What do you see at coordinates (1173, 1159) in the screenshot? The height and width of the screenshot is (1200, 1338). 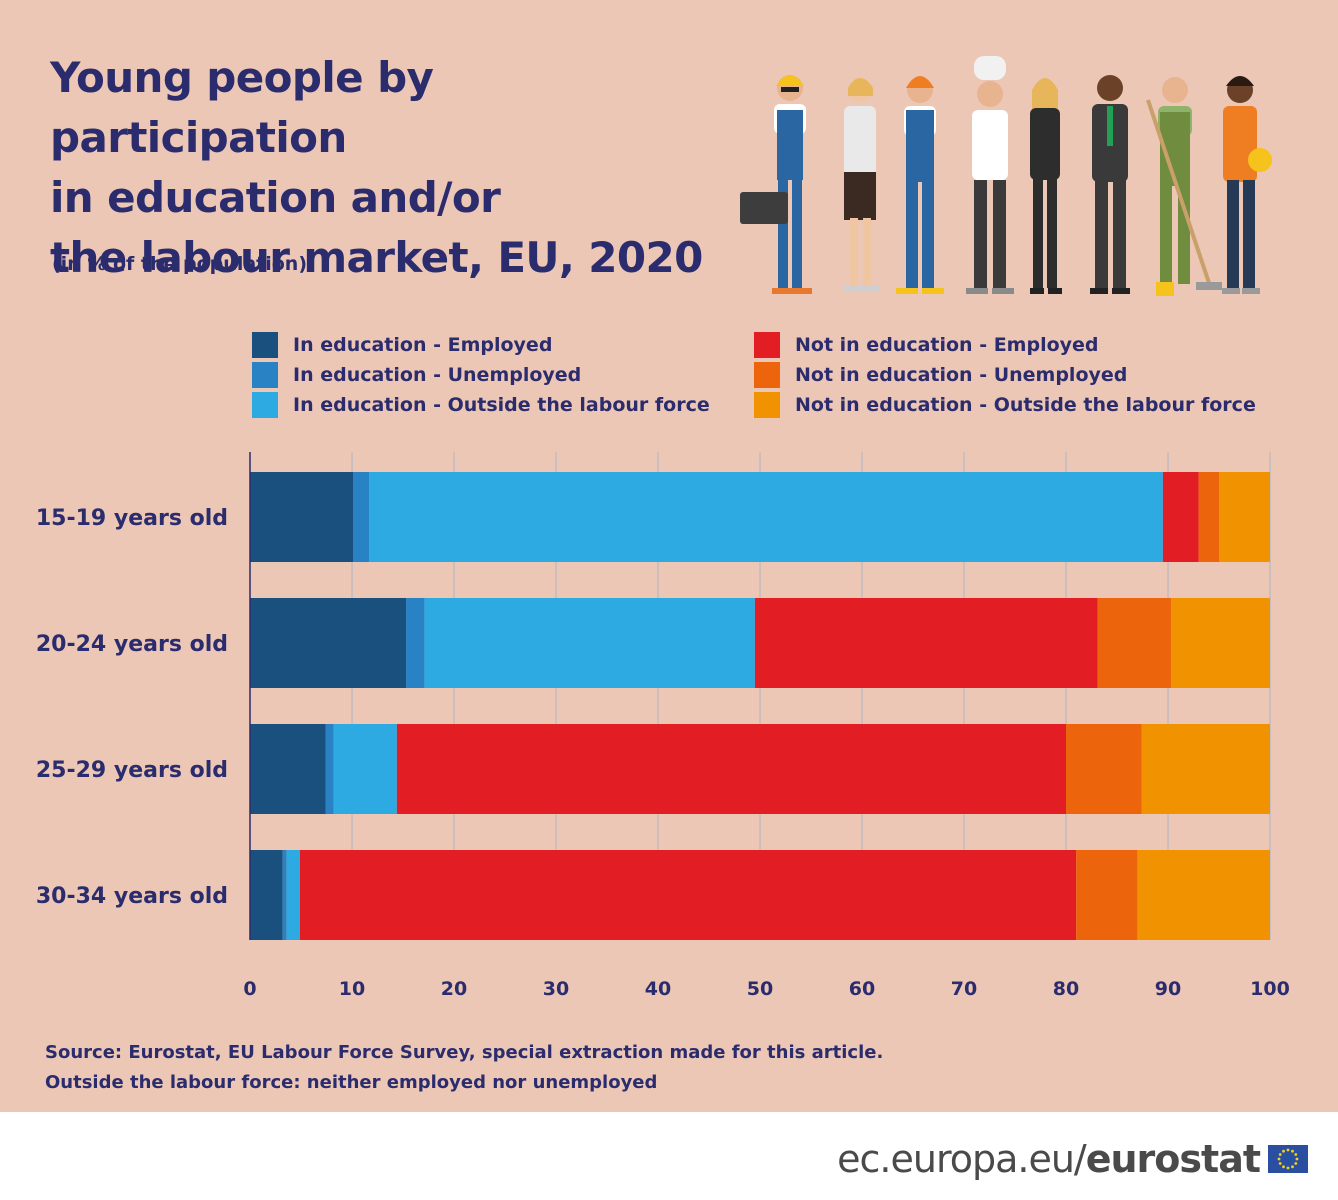 I see `footer-brand-text: eurostat` at bounding box center [1173, 1159].